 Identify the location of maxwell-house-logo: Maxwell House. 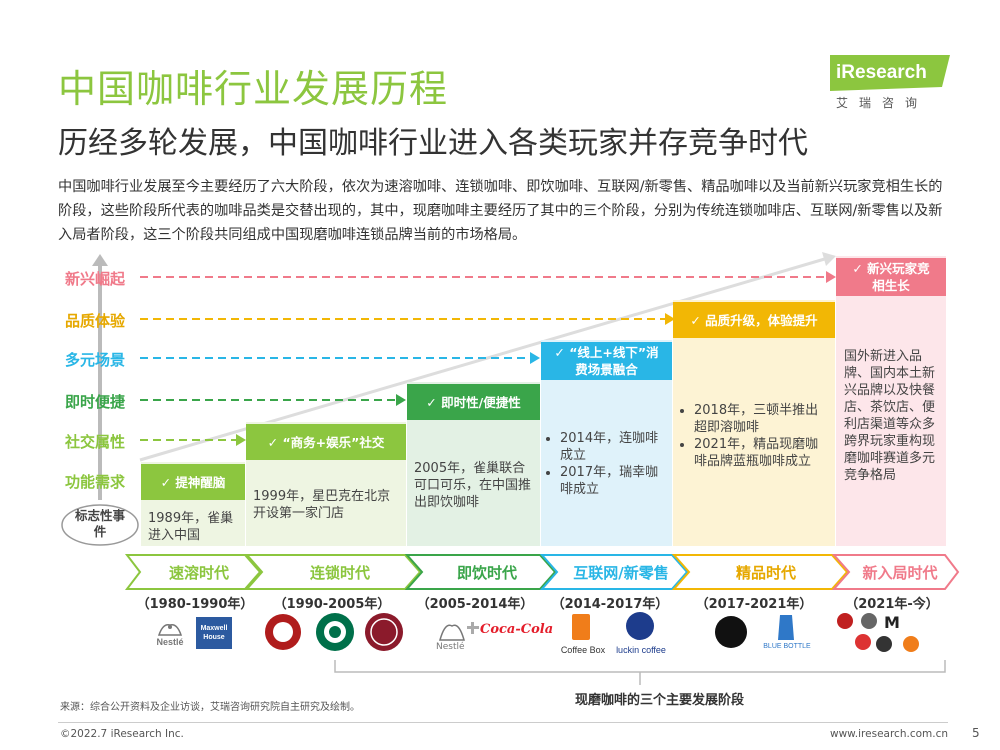
(214, 633).